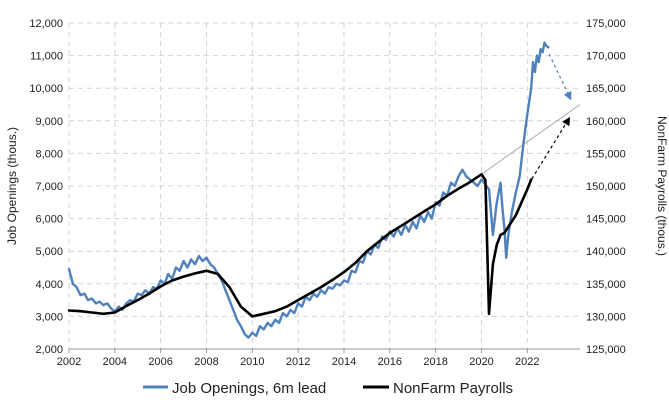 This screenshot has width=669, height=402. What do you see at coordinates (453, 388) in the screenshot?
I see `legend-label-nonfarm-payrolls: NonFarm Payrolls` at bounding box center [453, 388].